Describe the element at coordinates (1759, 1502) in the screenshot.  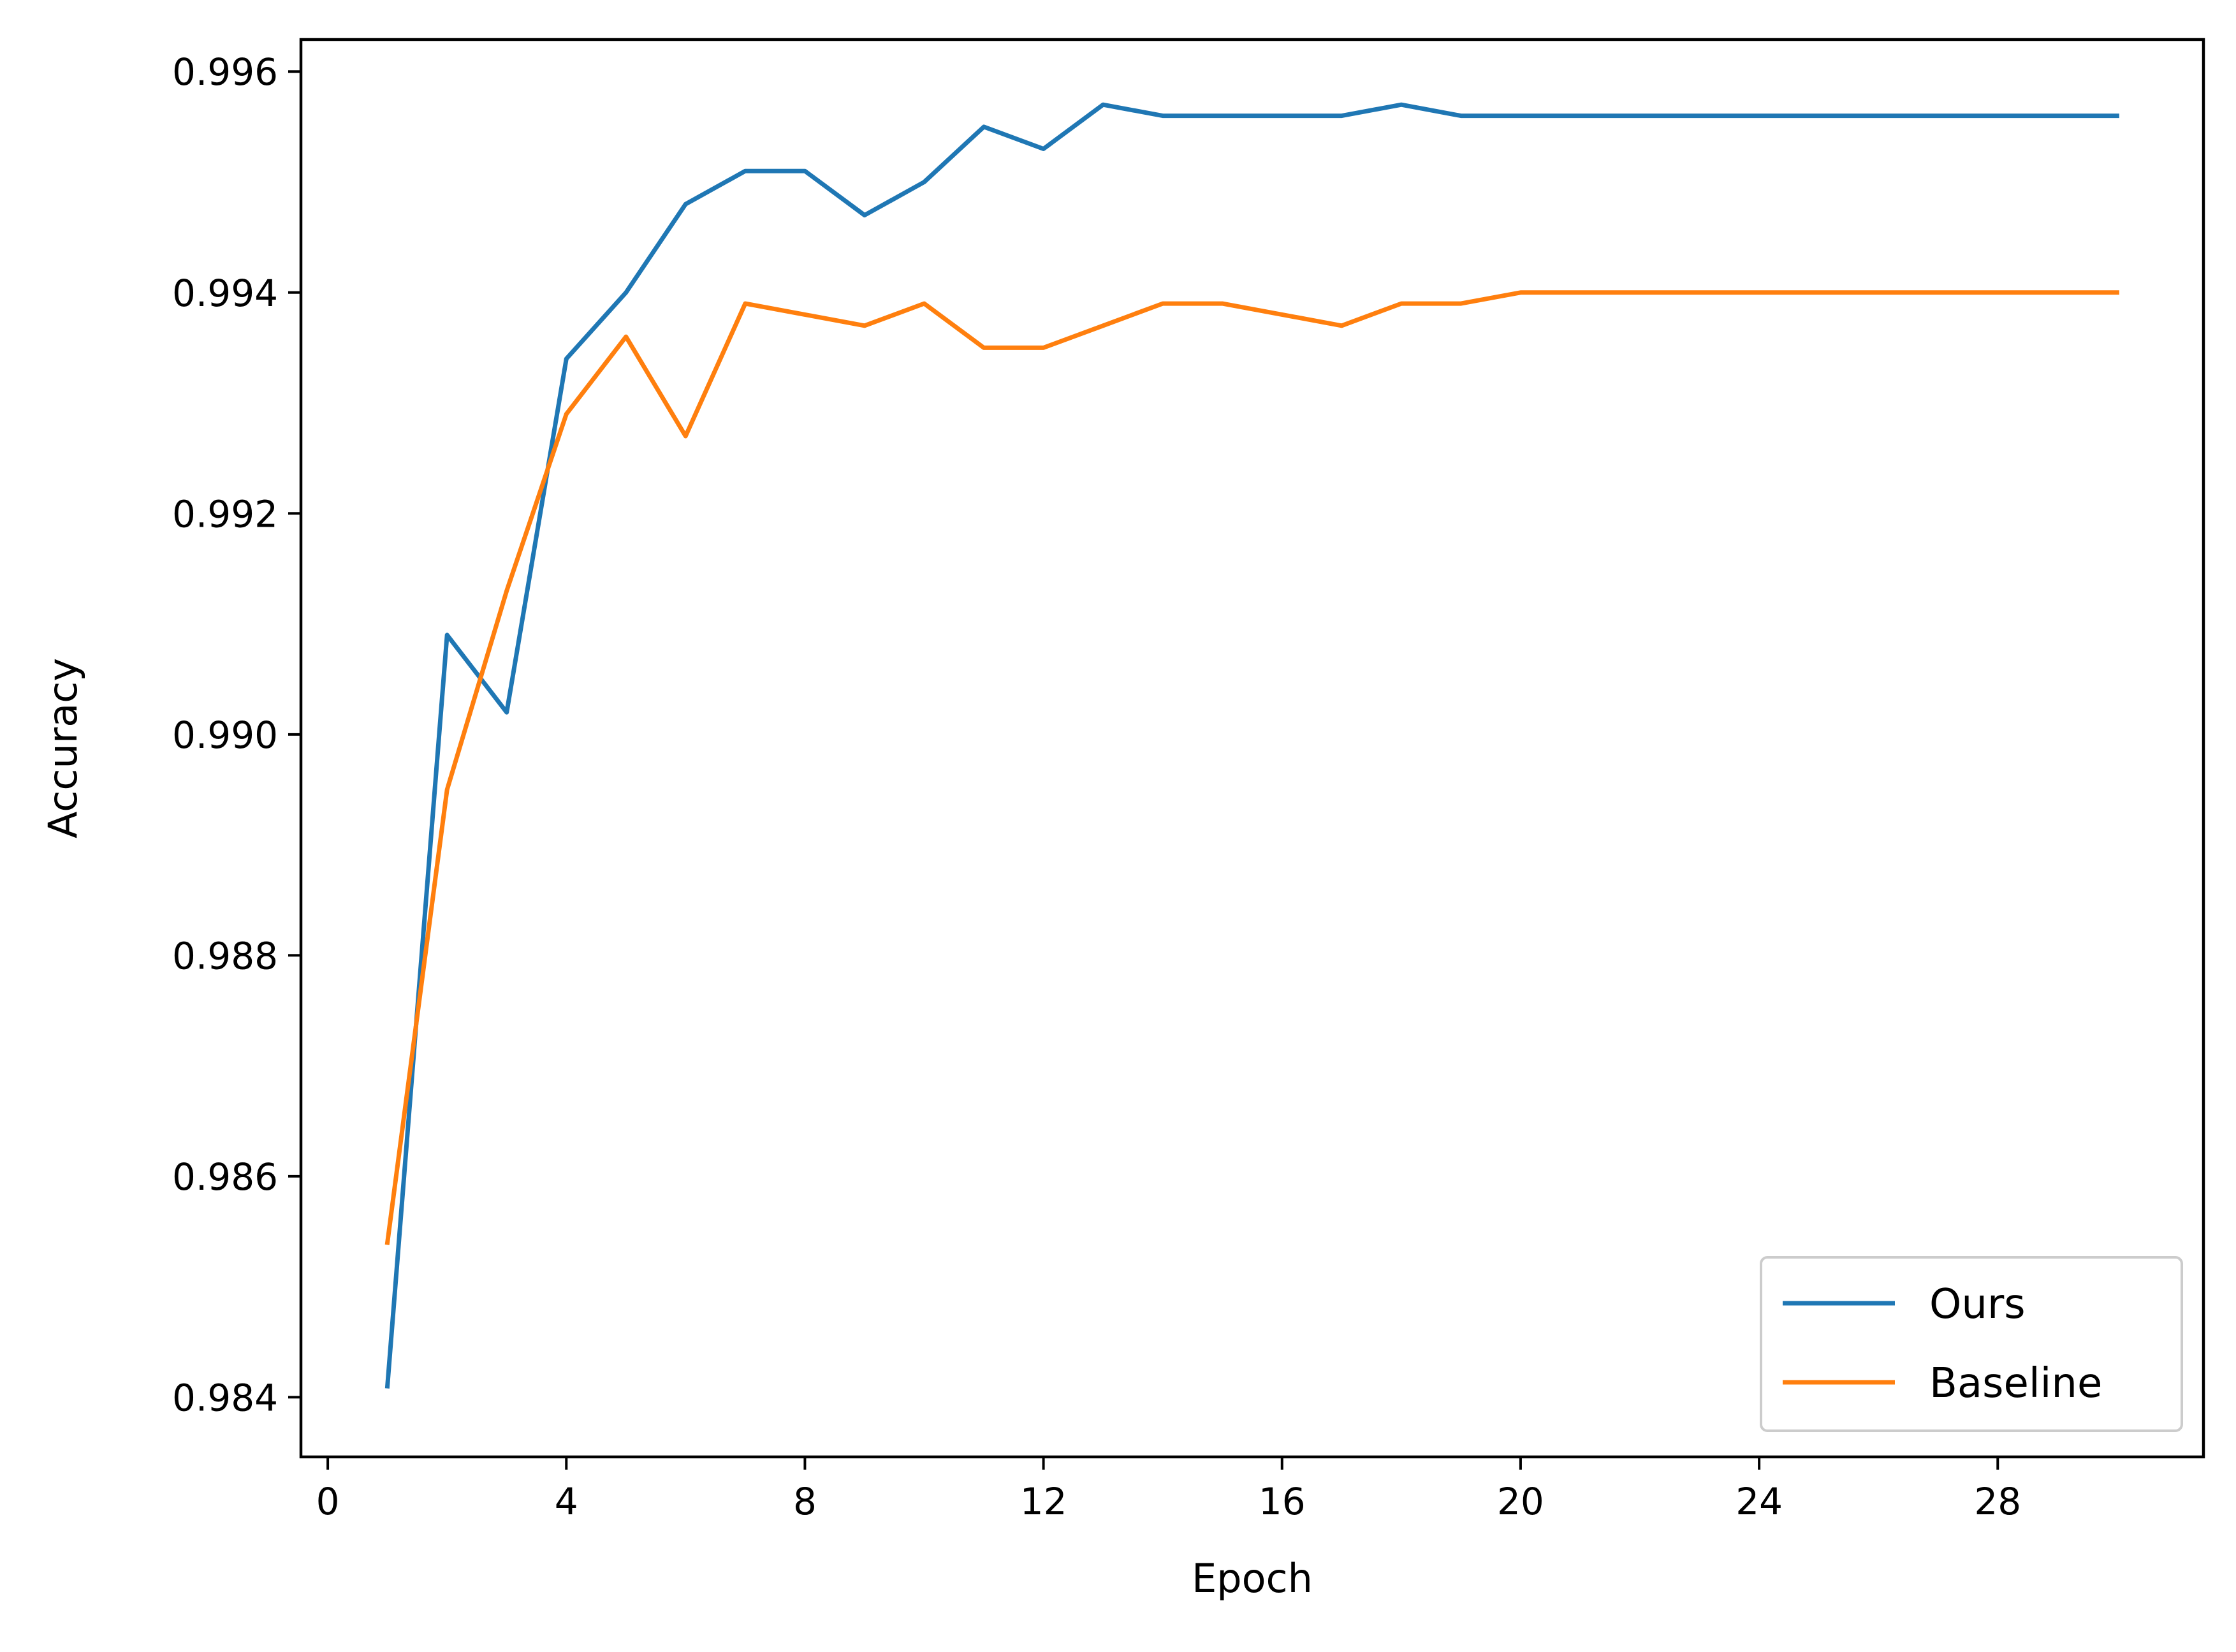
I see `x-tick-label: 24` at that location.